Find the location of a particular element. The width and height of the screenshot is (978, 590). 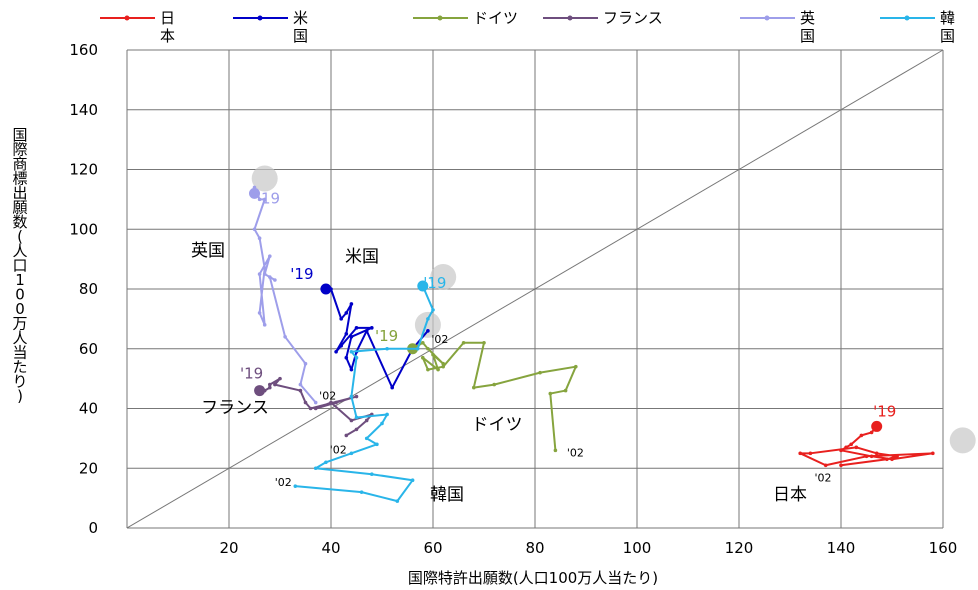

x-tick-label: 40 is located at coordinates (330, 548).